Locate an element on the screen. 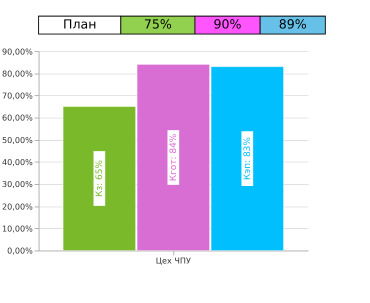 This screenshot has height=303, width=370. text: 89% is located at coordinates (292, 24).